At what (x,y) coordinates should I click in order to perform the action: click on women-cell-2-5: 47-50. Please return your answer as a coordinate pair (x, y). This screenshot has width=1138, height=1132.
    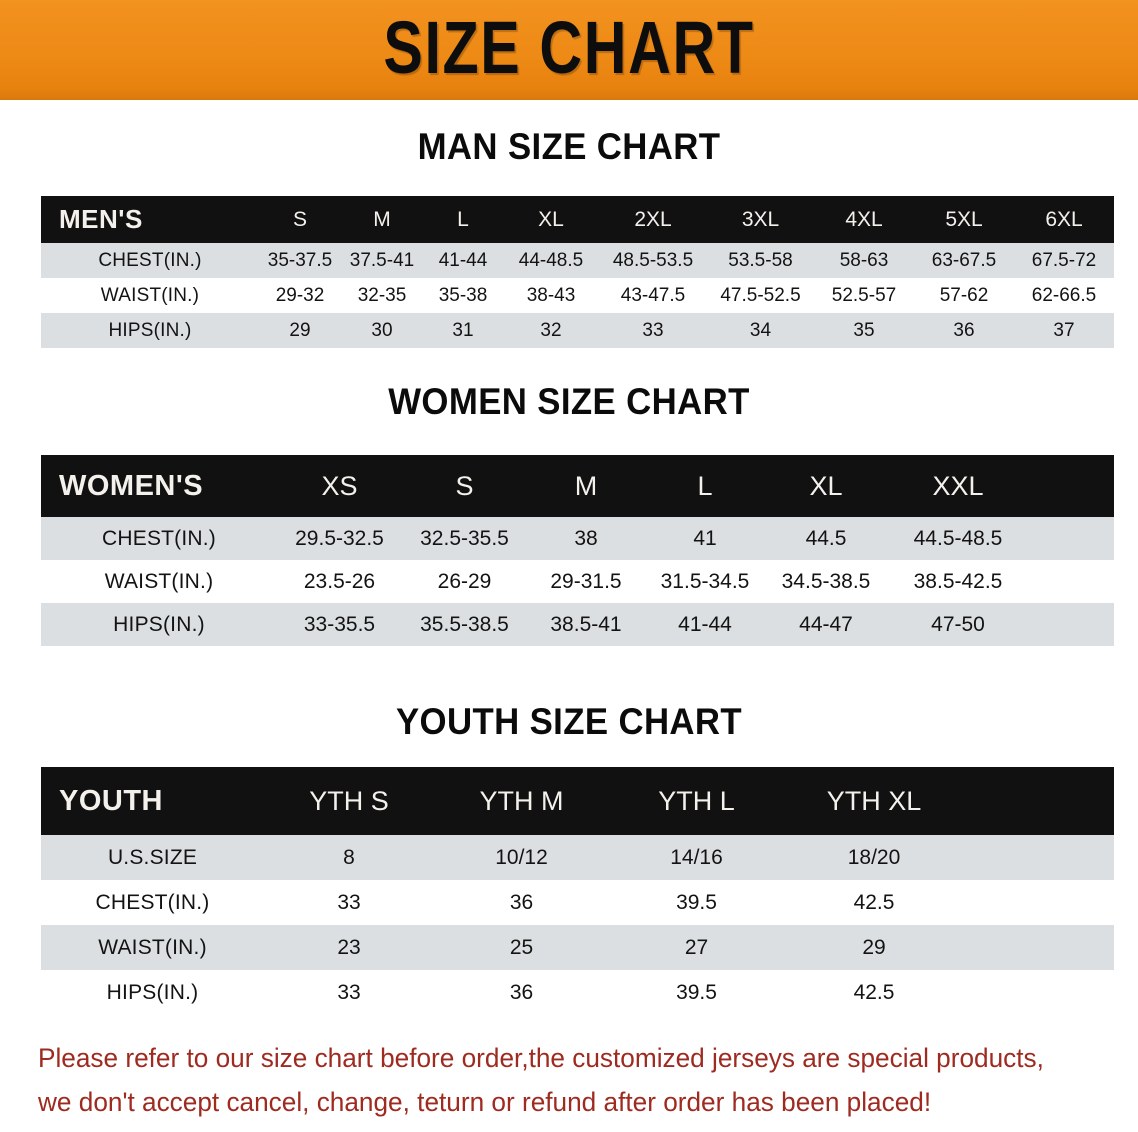
    Looking at the image, I should click on (958, 624).